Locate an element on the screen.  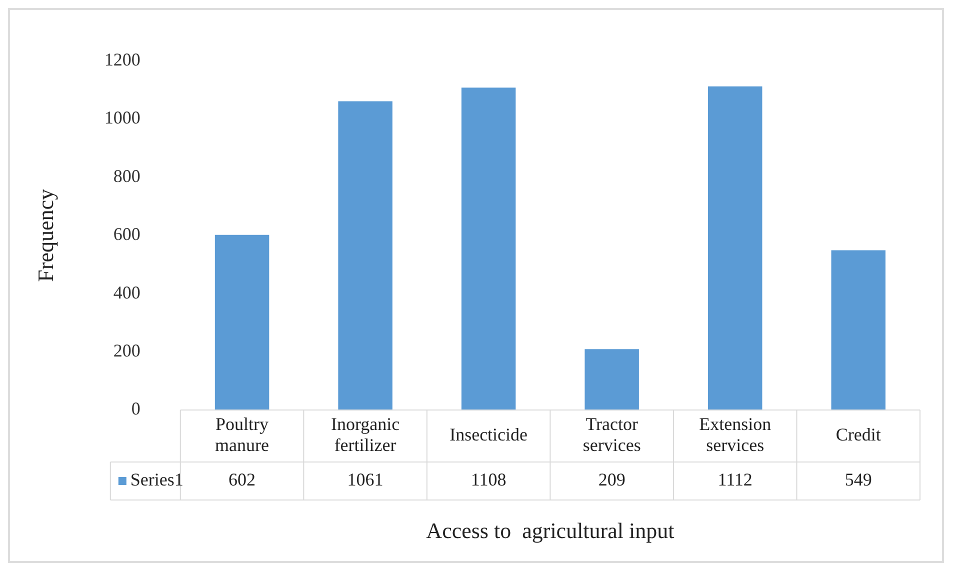
y-tick-label: 800 is located at coordinates (126, 176).